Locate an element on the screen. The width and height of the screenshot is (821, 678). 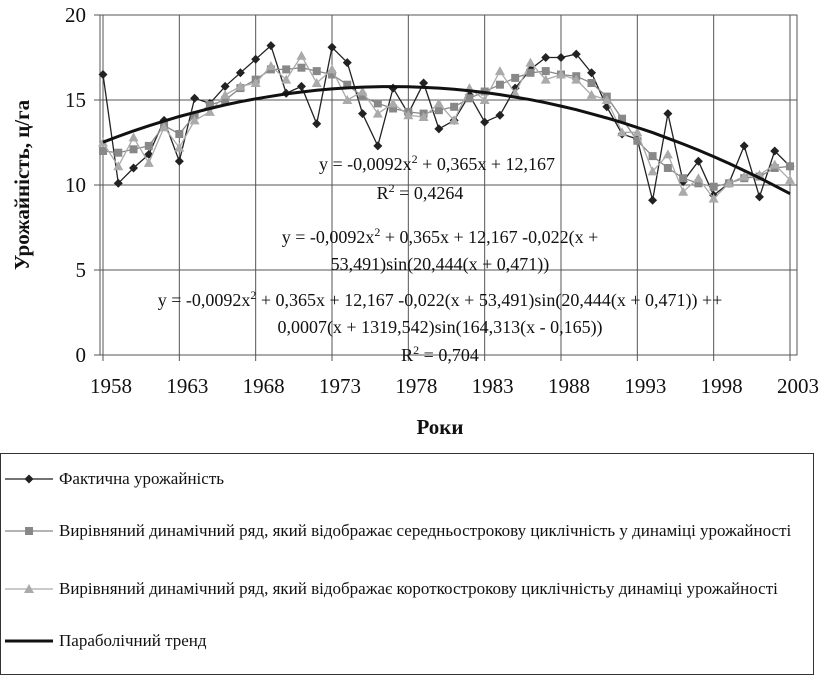
legend-label: Параболічний тренд is located at coordinates (133, 640).